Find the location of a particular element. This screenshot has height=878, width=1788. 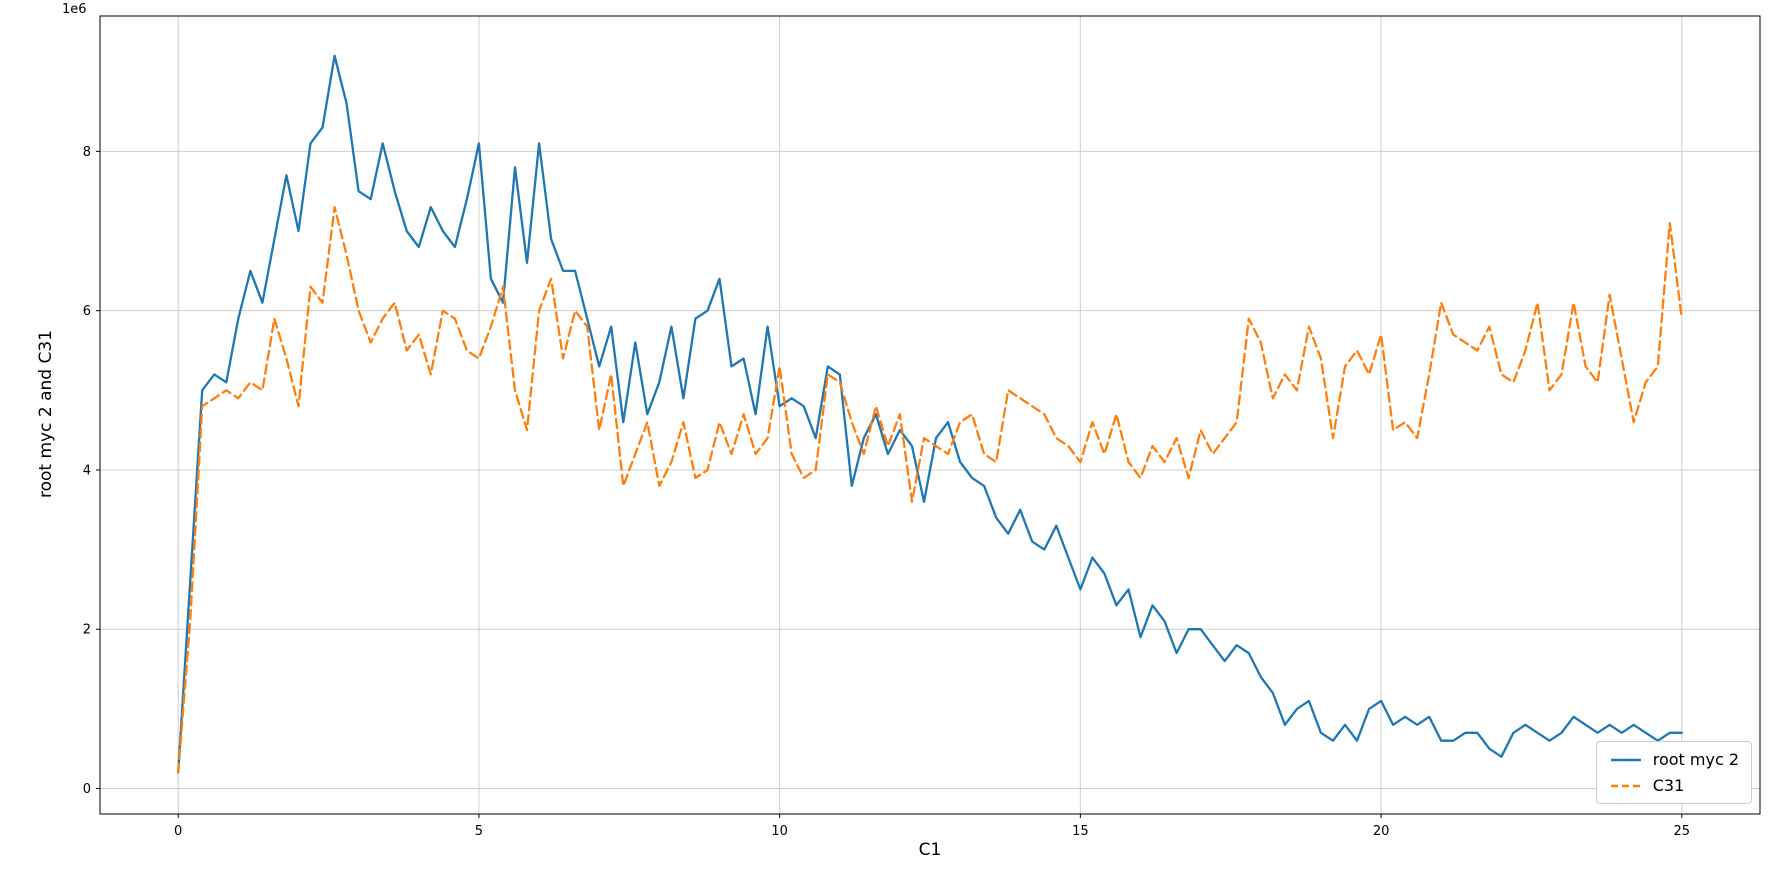

y-tick-label: 8 is located at coordinates (87, 152).